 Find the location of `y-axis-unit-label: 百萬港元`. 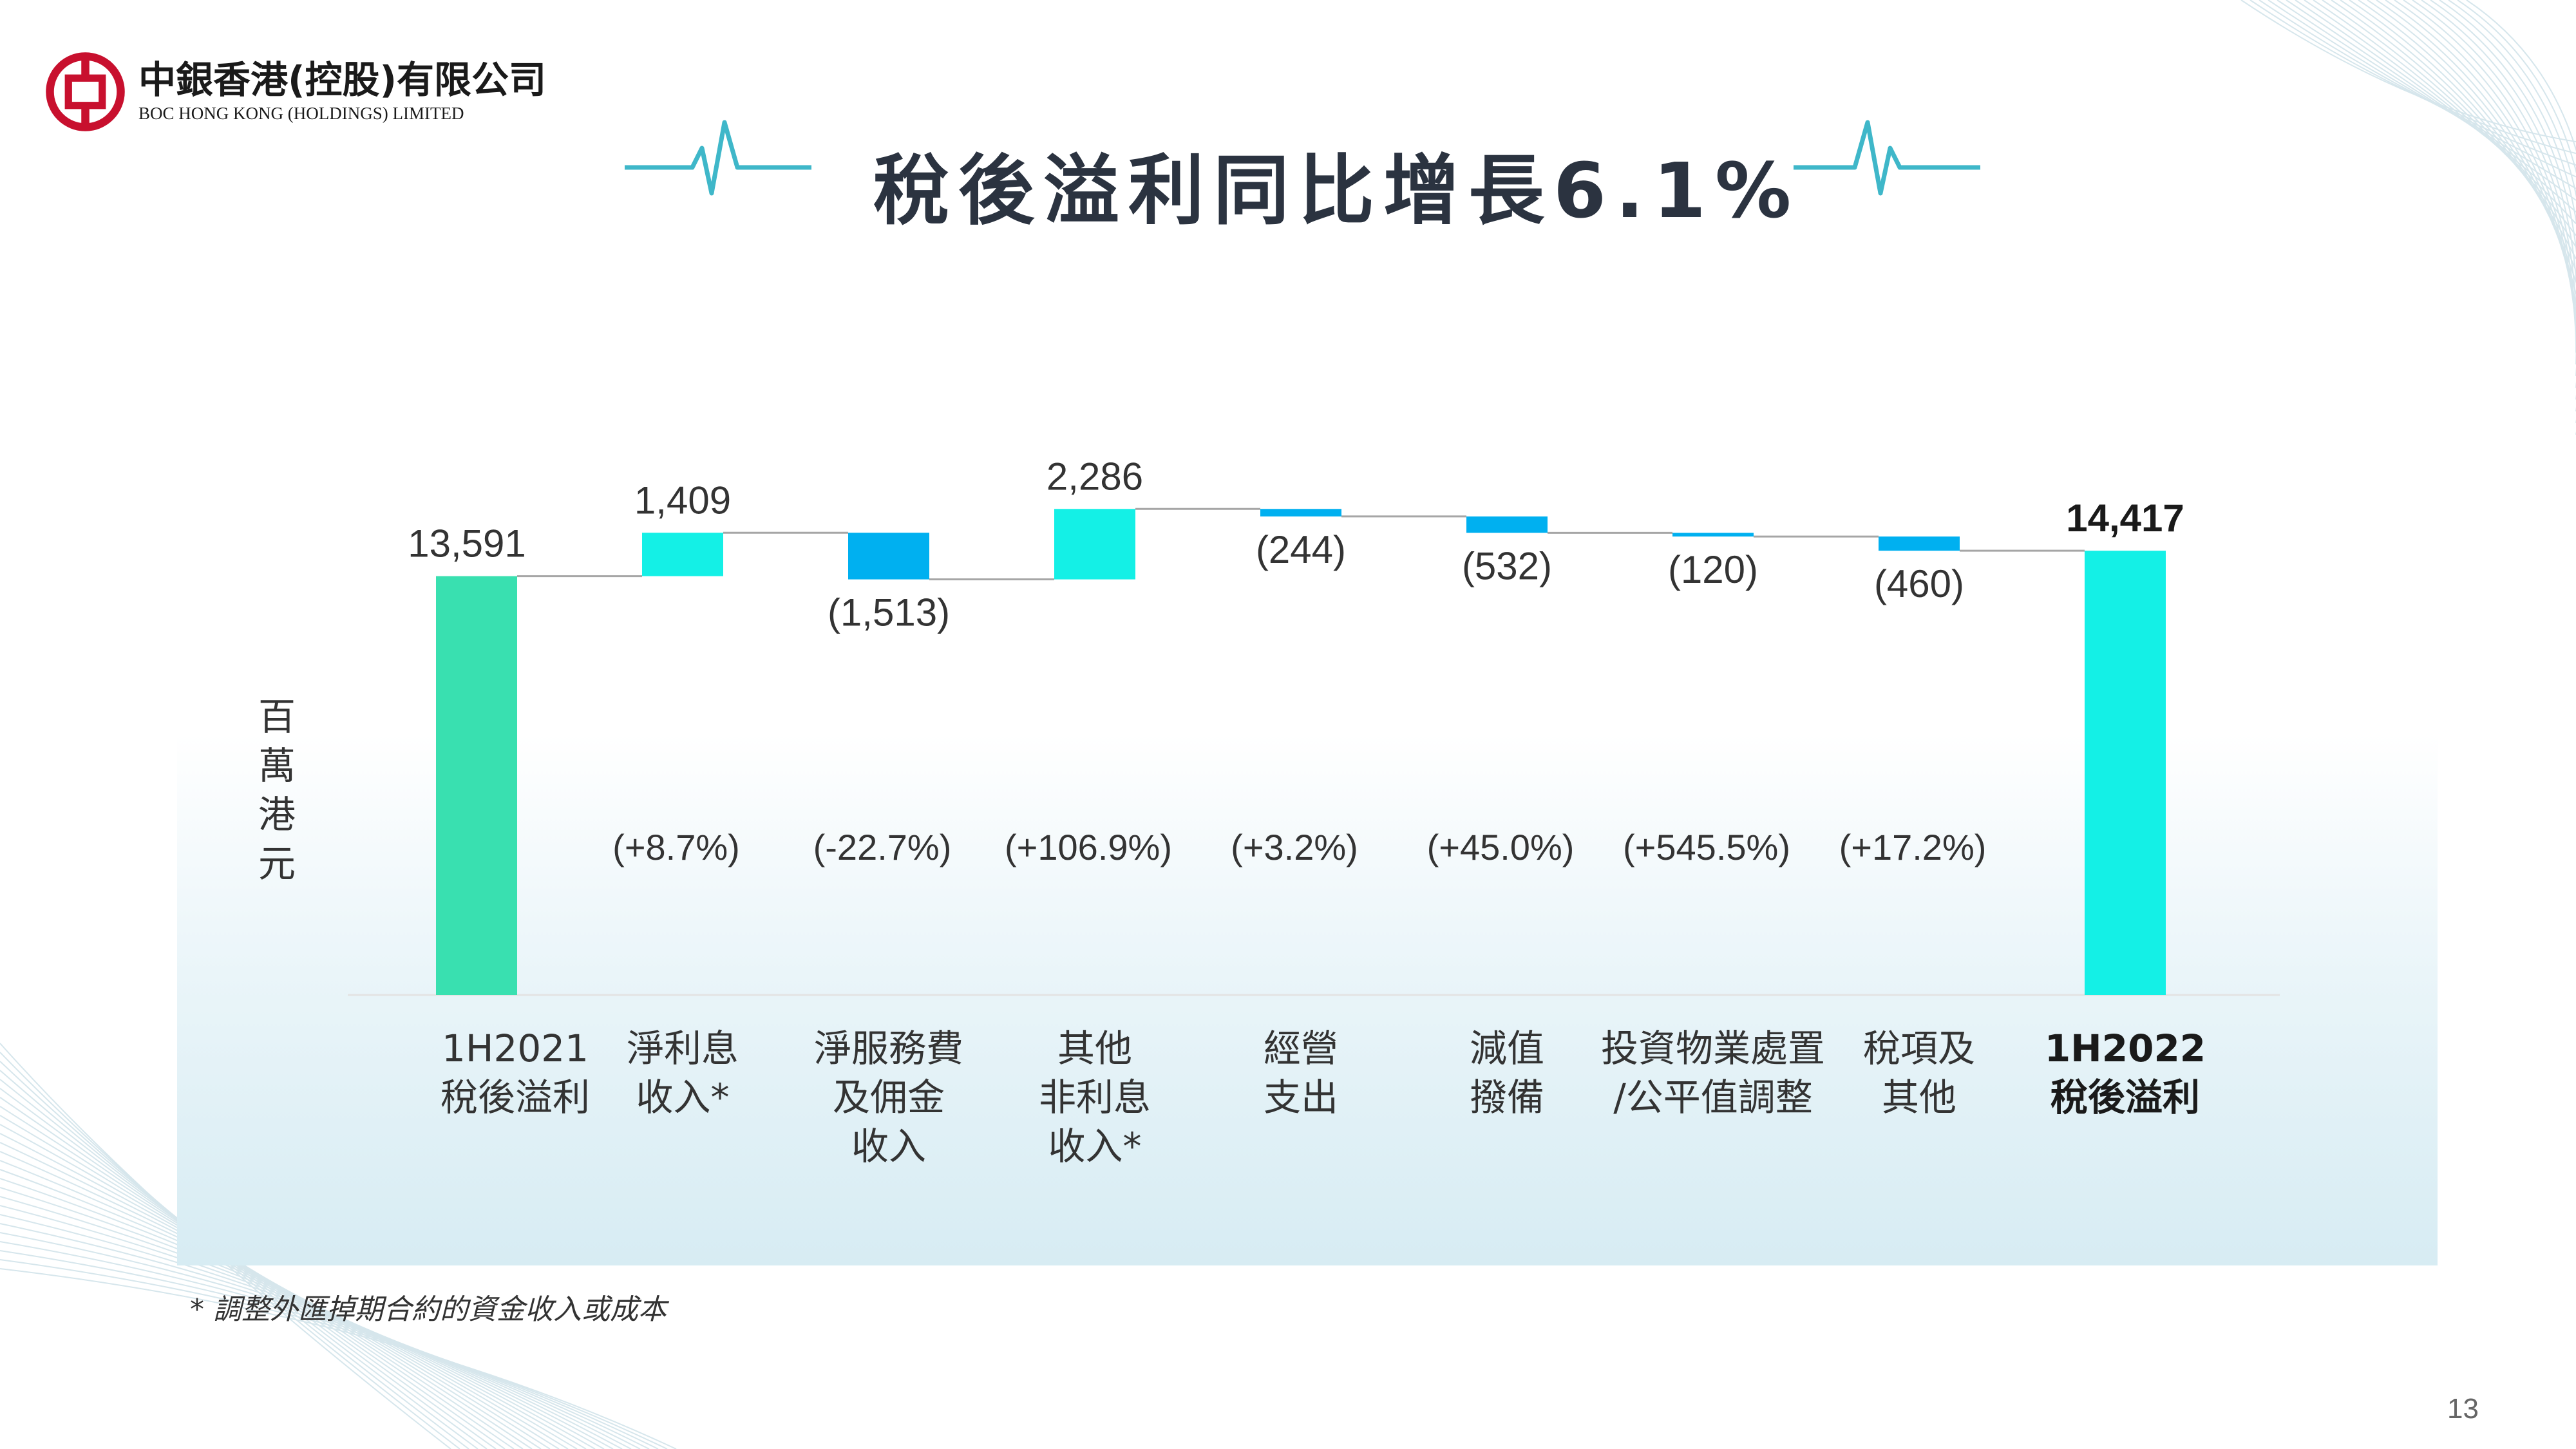

y-axis-unit-label: 百萬港元 is located at coordinates (277, 790).